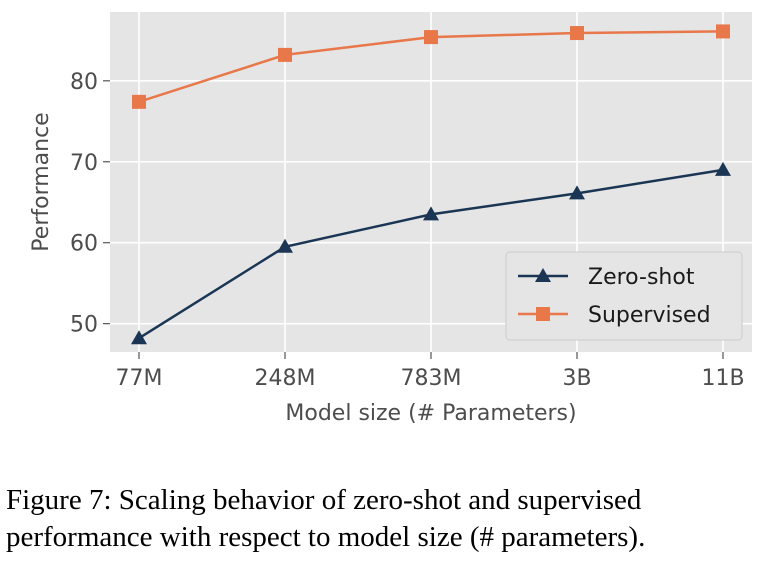  Describe the element at coordinates (722, 378) in the screenshot. I see `x-tick-label: 11B` at that location.